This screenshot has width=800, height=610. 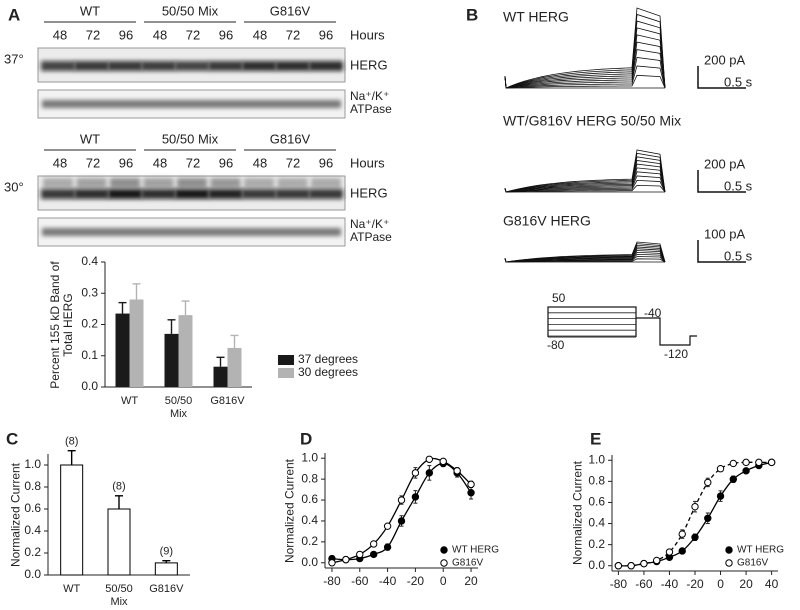 What do you see at coordinates (371, 102) in the screenshot?
I see `band-label: Na⁺/K⁺ ATPase` at bounding box center [371, 102].